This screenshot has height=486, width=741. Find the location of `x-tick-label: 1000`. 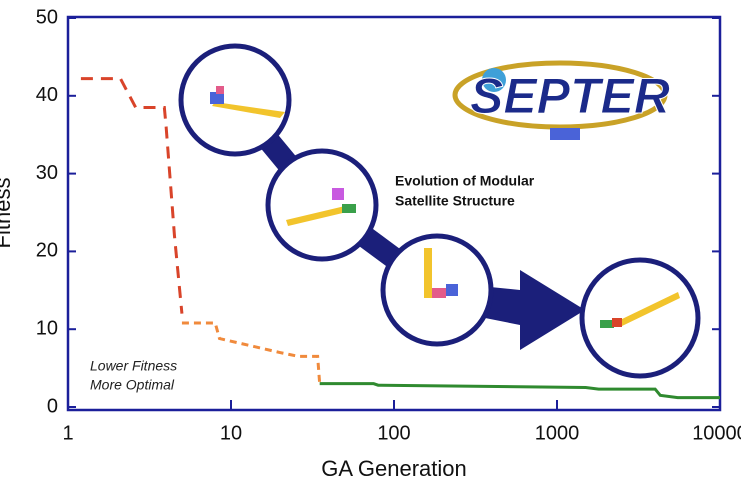

x-tick-label: 1000 is located at coordinates (557, 433).